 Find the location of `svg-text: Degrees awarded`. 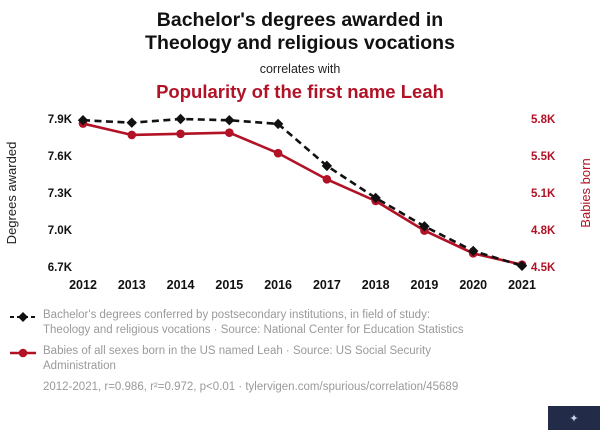

svg-text: Degrees awarded is located at coordinates (11, 192).